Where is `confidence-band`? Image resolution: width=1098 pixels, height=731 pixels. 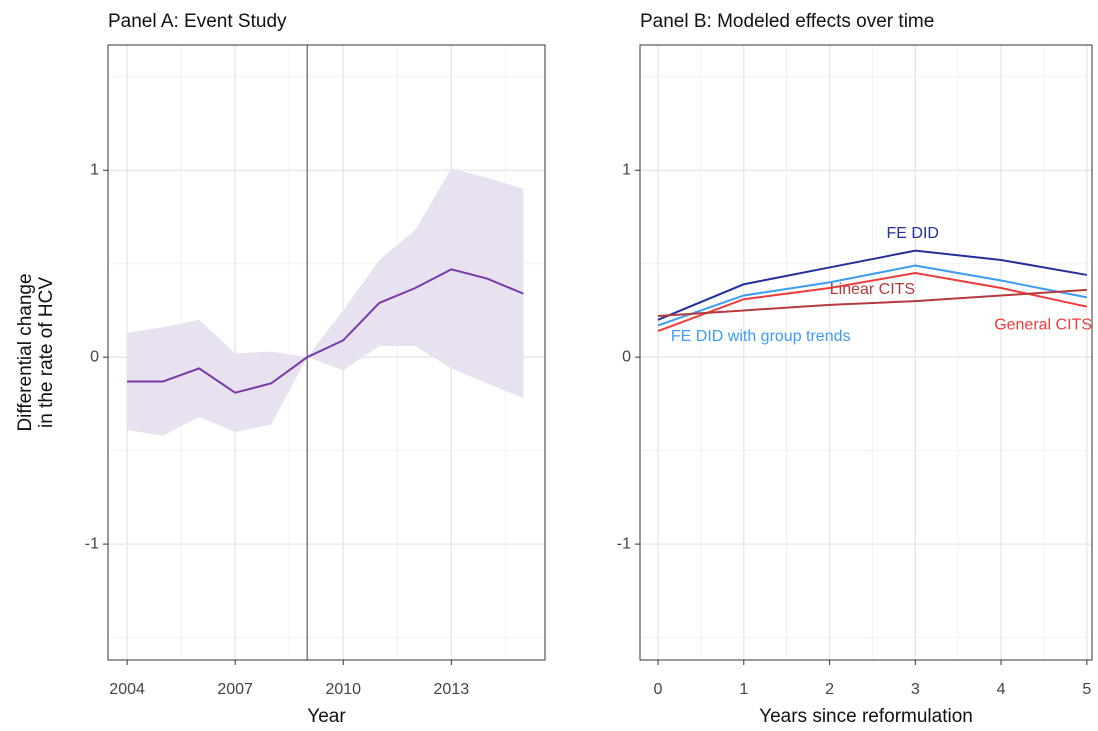 confidence-band is located at coordinates (325, 302).